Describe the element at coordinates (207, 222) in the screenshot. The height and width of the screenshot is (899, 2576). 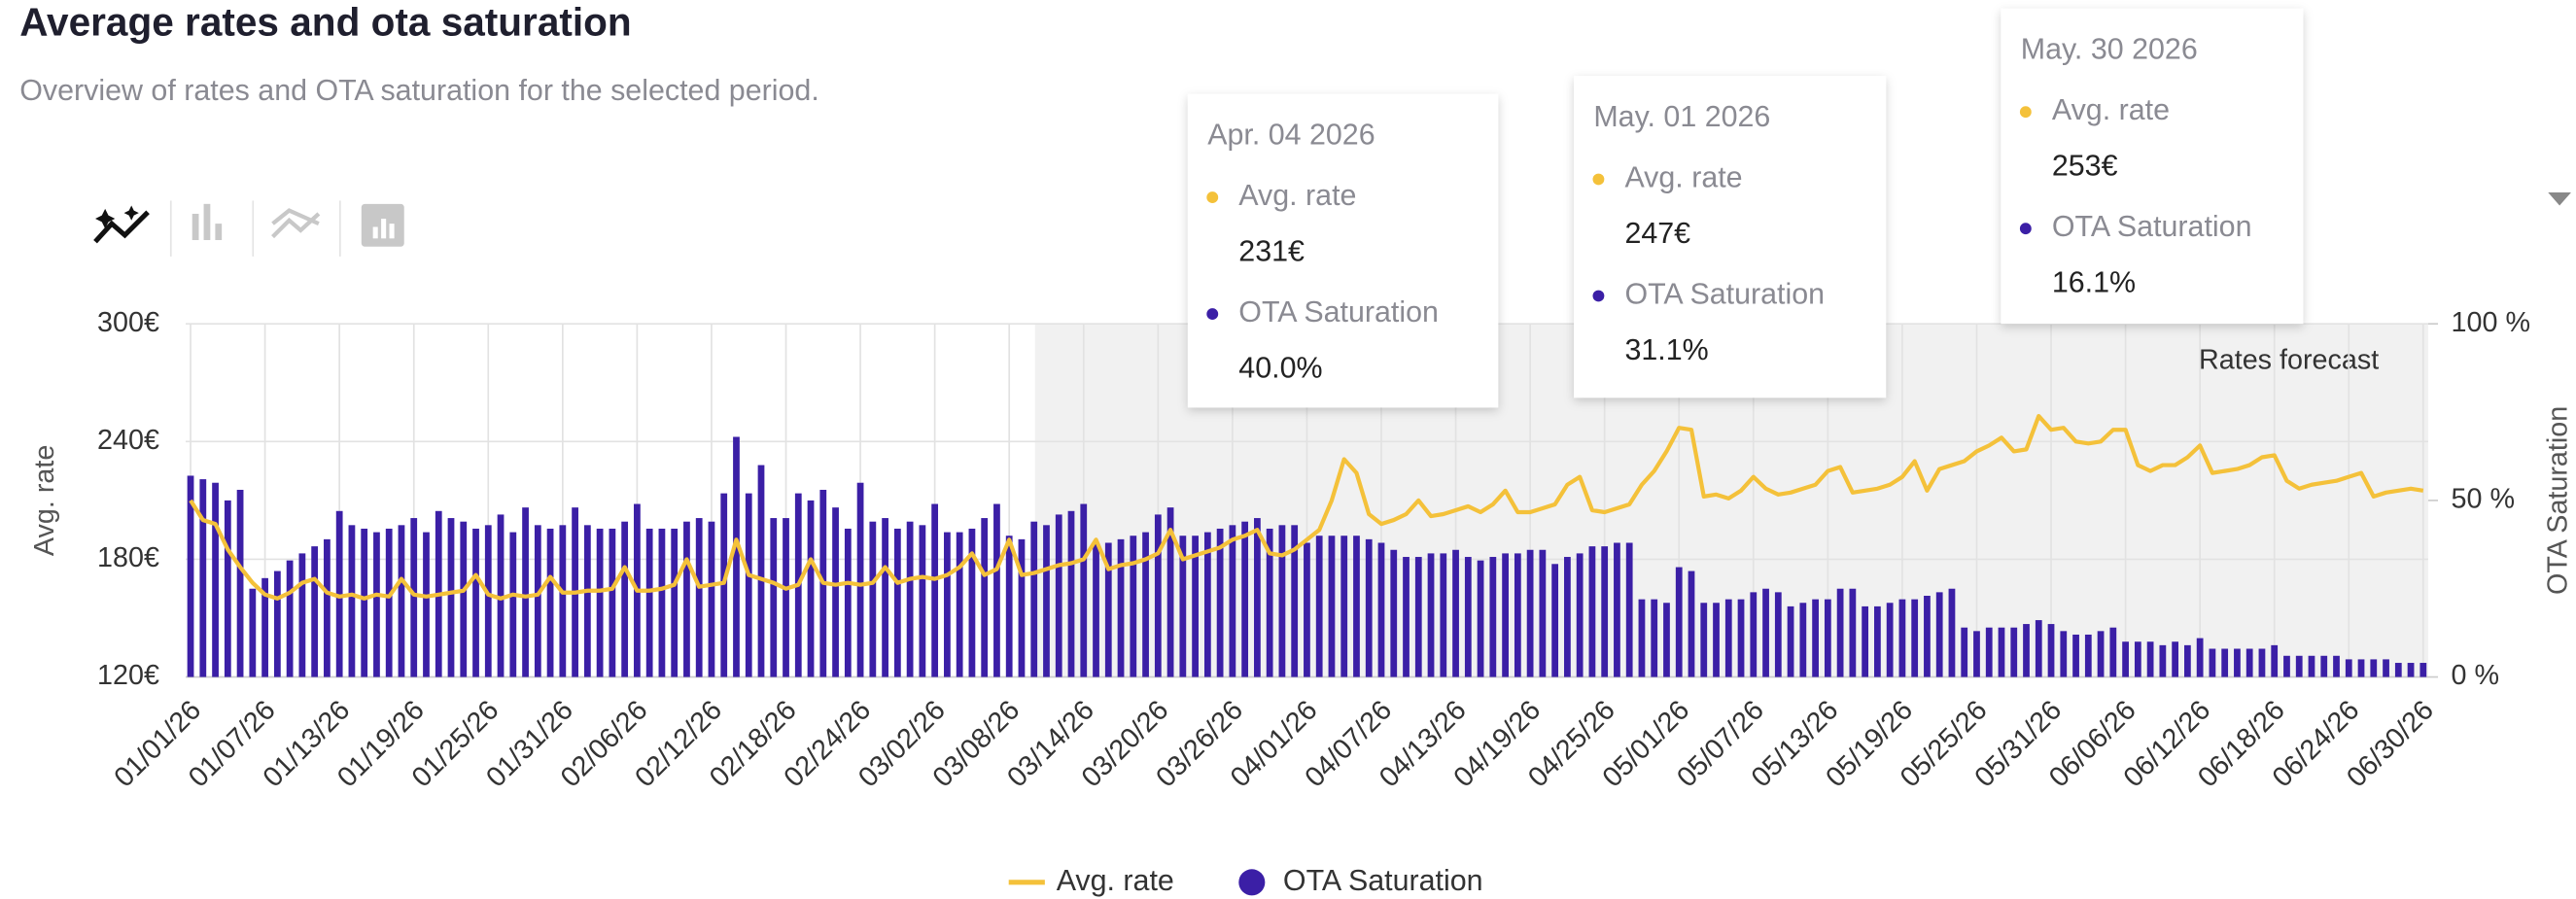
I see `bar-chart-button` at that location.